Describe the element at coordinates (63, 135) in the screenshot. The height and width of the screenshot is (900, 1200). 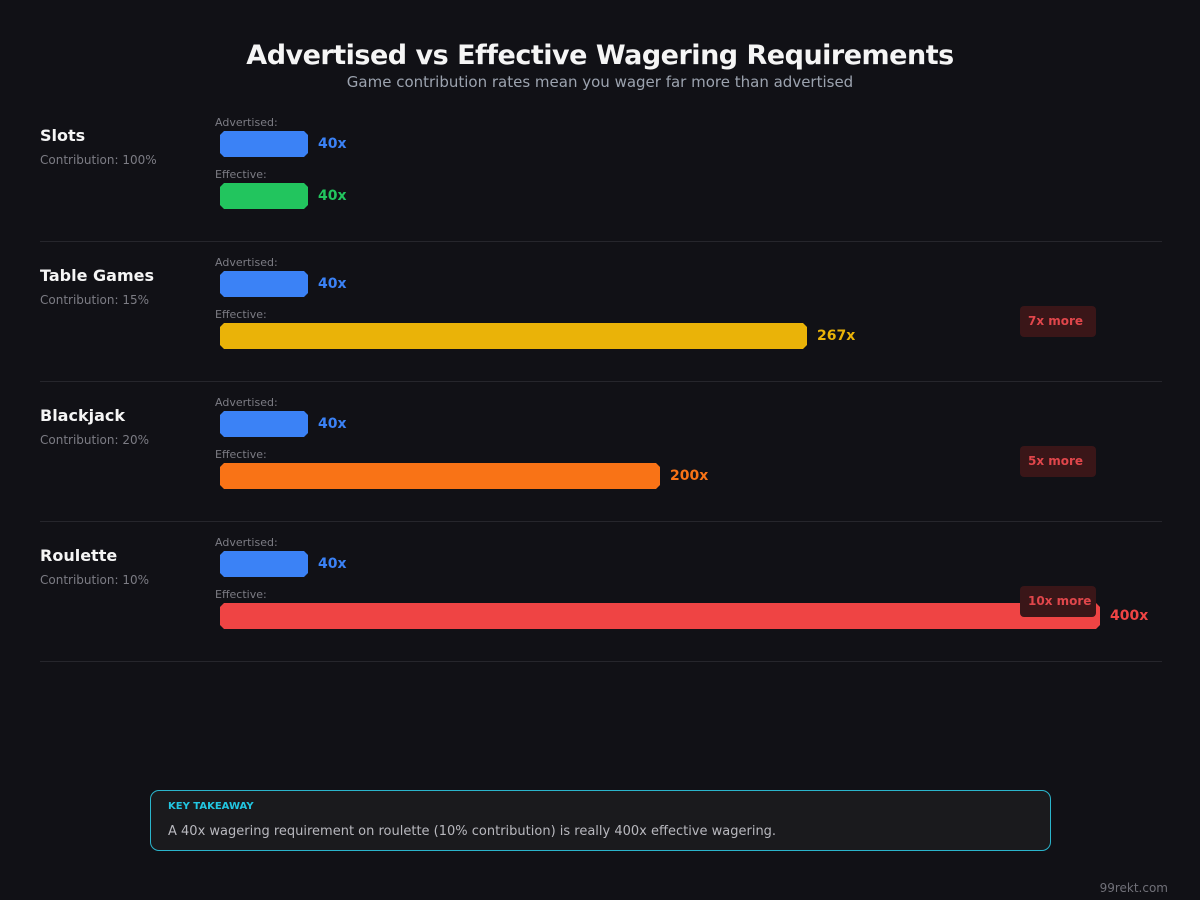
I see `game-name: Slots` at that location.